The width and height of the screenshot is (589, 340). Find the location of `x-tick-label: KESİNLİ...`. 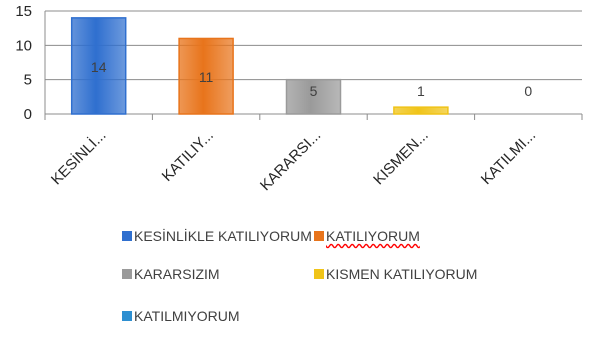

x-tick-label: KESİNLİ... is located at coordinates (78, 157).